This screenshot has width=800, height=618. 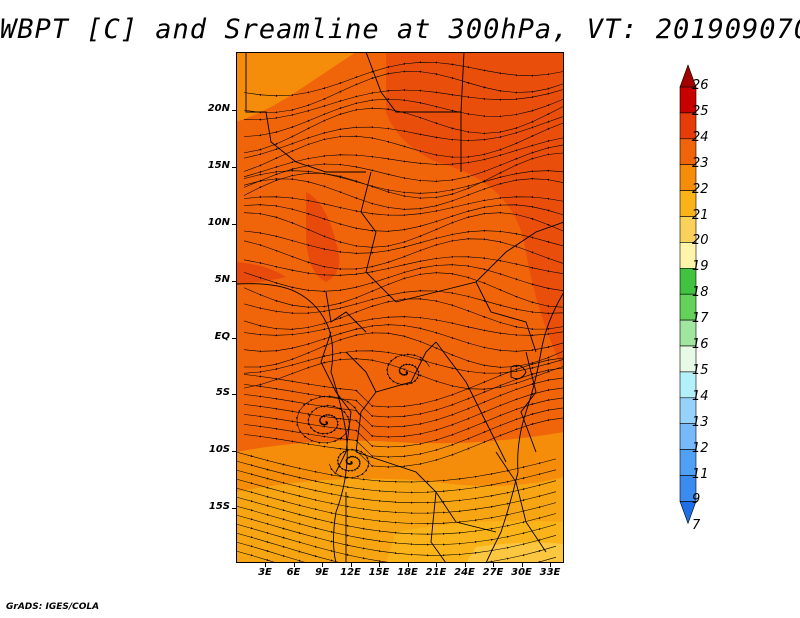 I want to click on colorbar-label: 22, so click(x=700, y=189).